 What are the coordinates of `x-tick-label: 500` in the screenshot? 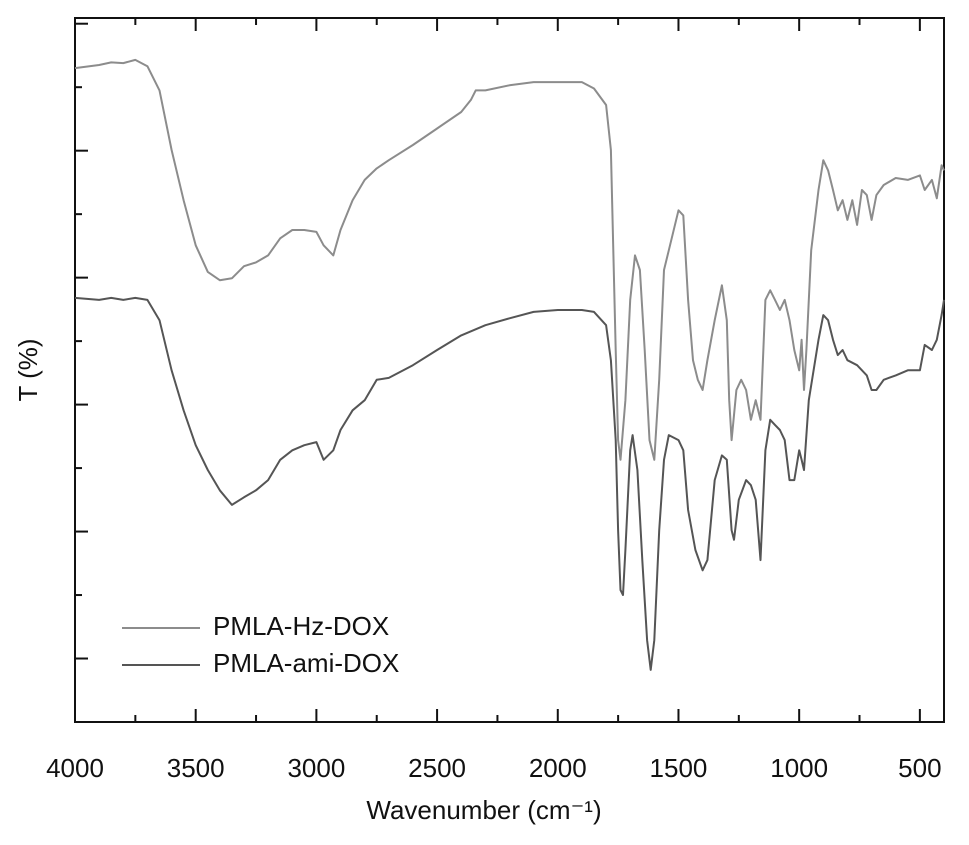 It's located at (919, 768).